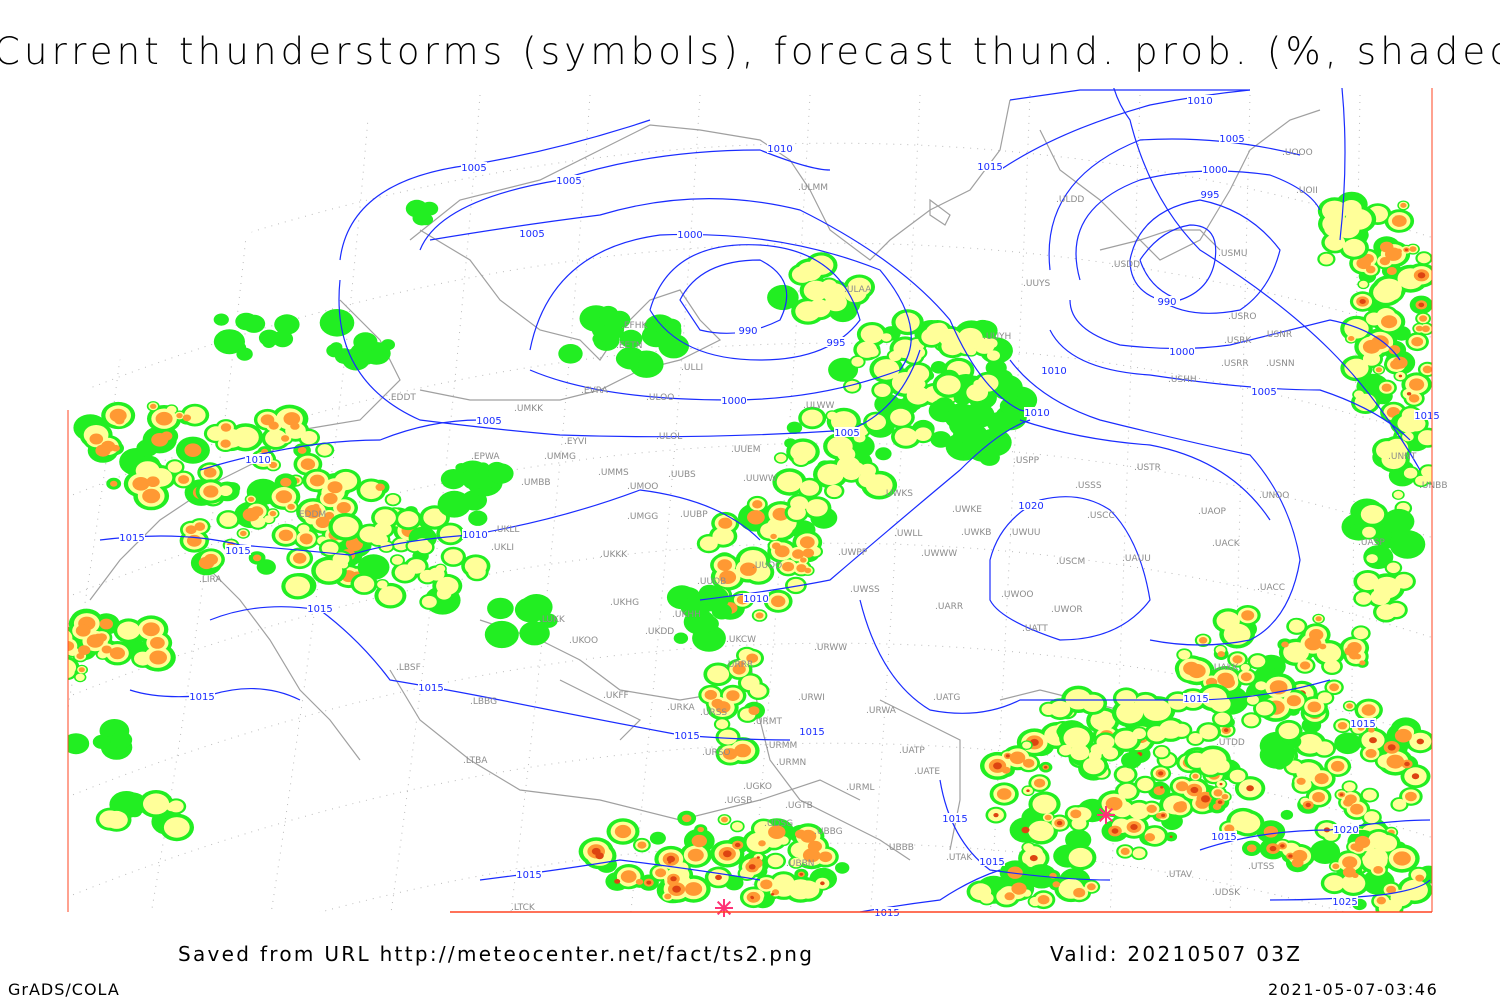 This screenshot has height=1000, width=1500. I want to click on isobar-label: 1000, so click(733, 401).